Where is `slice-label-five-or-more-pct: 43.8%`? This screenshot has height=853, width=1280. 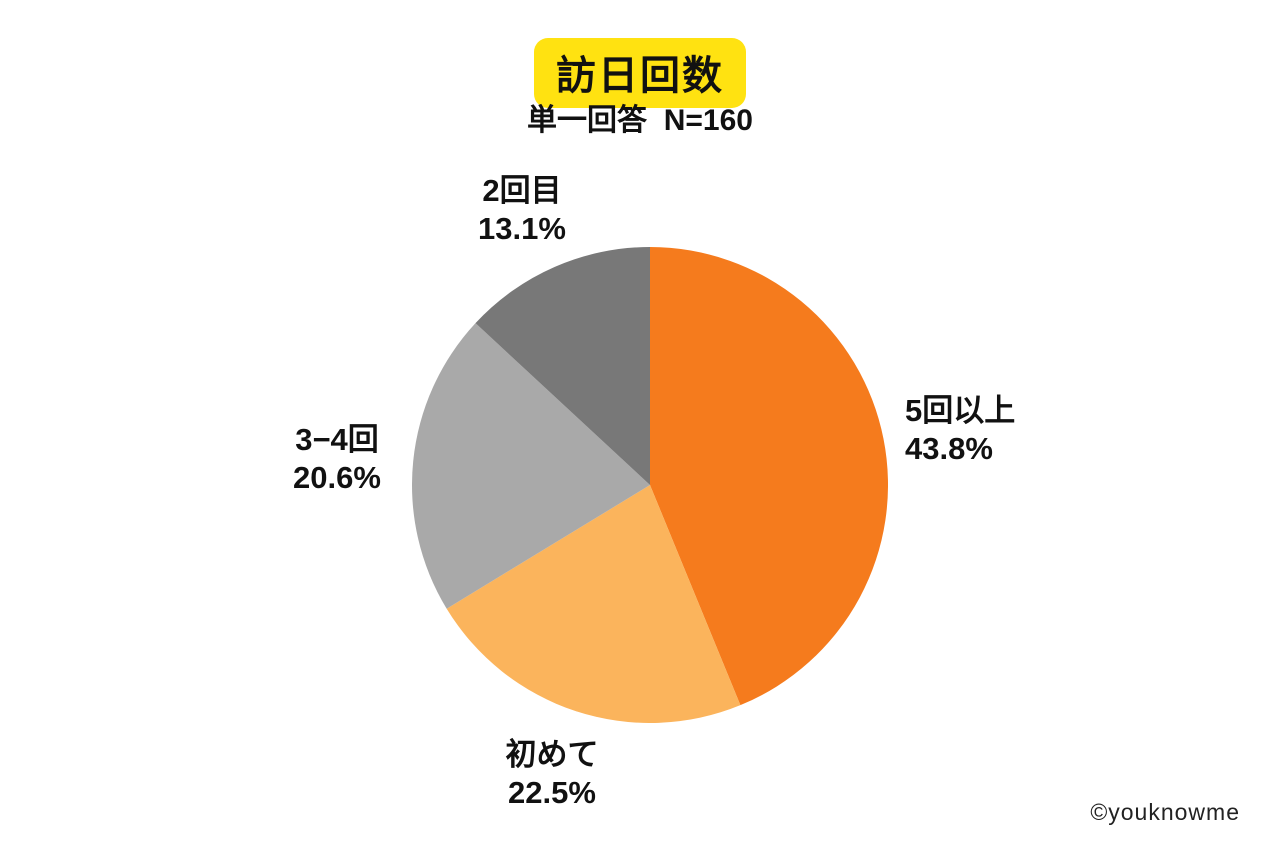 slice-label-five-or-more-pct: 43.8% is located at coordinates (949, 448).